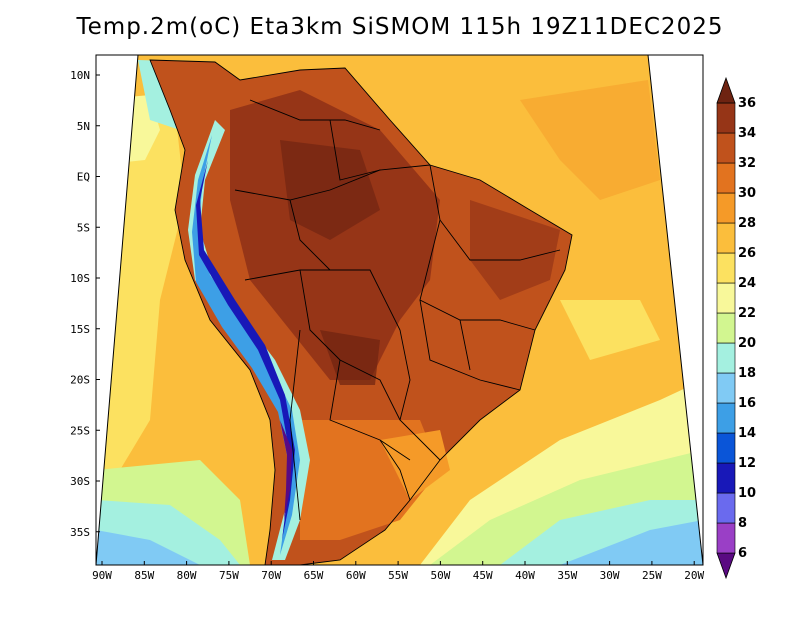 The image size is (800, 618). Describe the element at coordinates (271, 575) in the screenshot. I see `lon-label: 70W` at that location.